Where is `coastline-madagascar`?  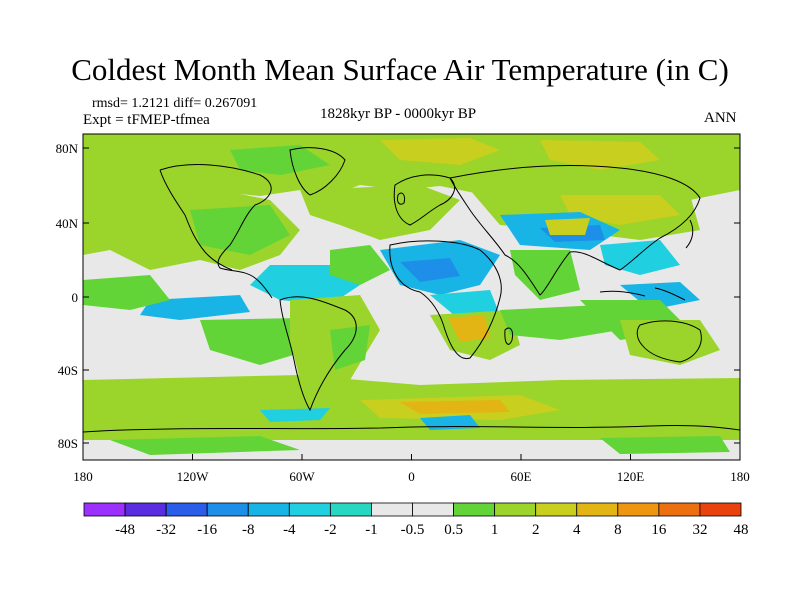
coastline-madagascar is located at coordinates (508, 336).